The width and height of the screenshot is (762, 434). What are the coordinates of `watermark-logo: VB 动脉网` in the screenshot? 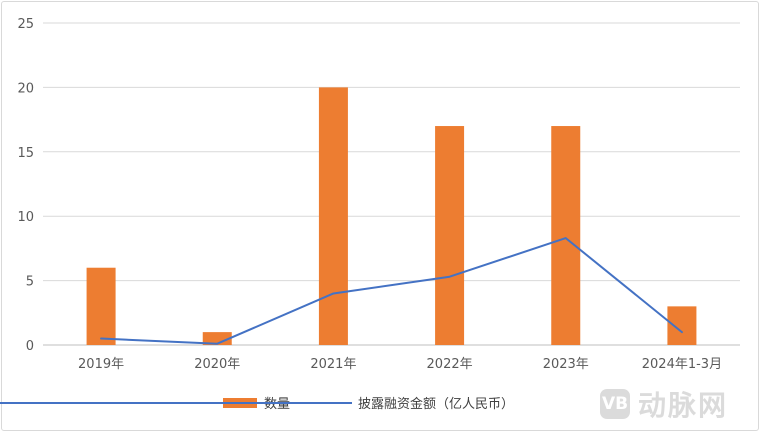 It's located at (664, 404).